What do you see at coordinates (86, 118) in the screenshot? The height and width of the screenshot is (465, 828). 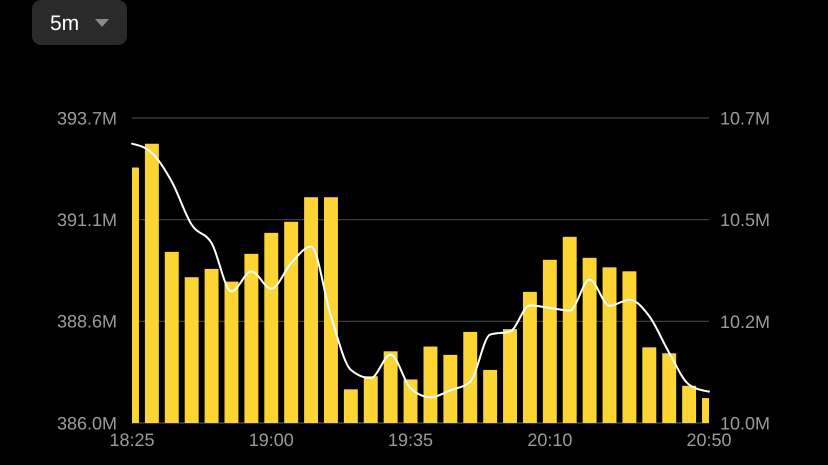 I see `y-tick-label: 393.7M` at bounding box center [86, 118].